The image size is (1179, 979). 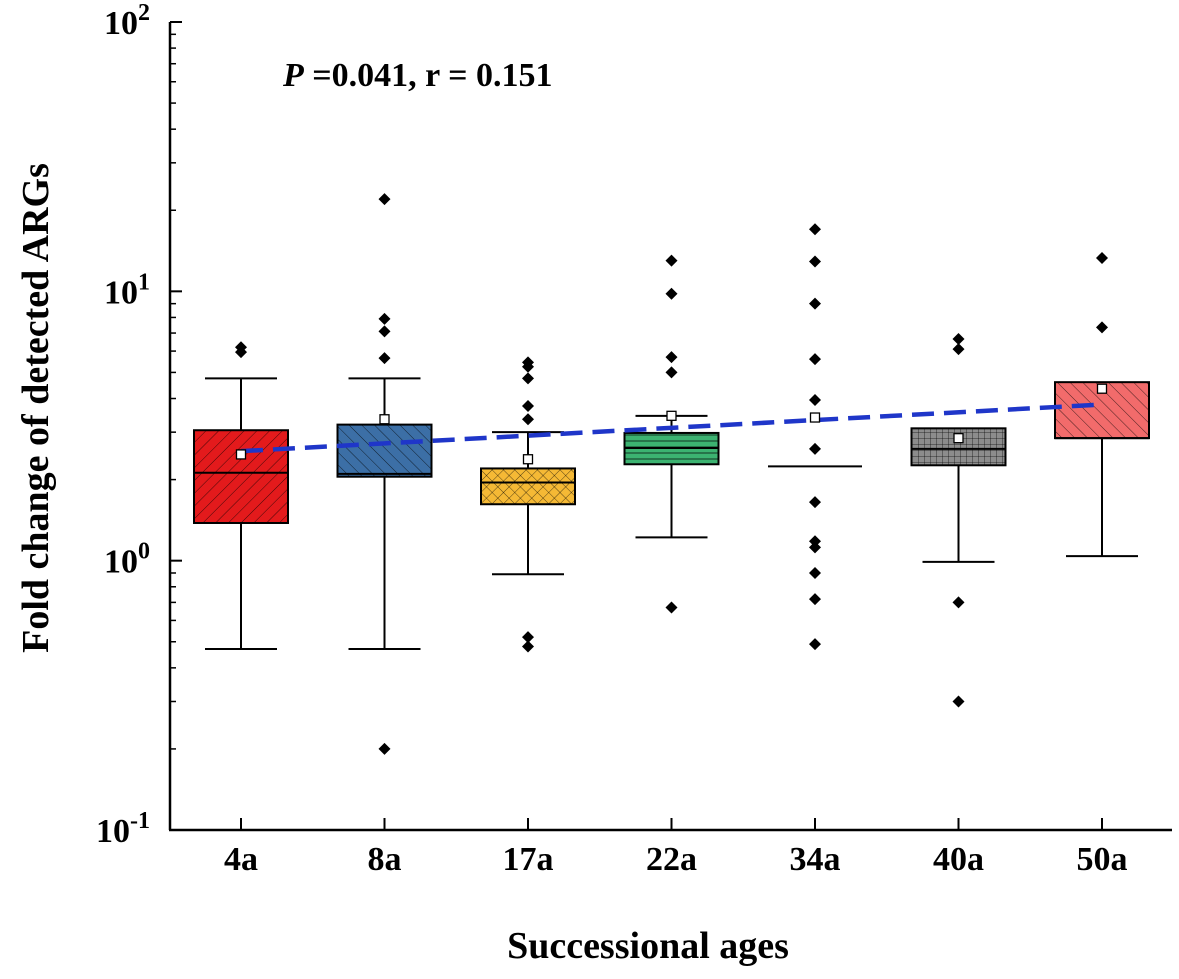 I want to click on x-tick-label: 40a, so click(x=958, y=859).